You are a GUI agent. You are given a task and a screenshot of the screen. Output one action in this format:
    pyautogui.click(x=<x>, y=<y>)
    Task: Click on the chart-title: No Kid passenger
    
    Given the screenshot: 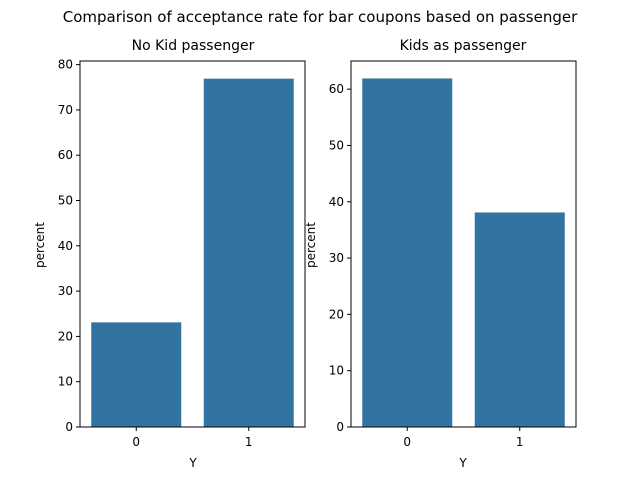 What is the action you would take?
    pyautogui.click(x=193, y=46)
    